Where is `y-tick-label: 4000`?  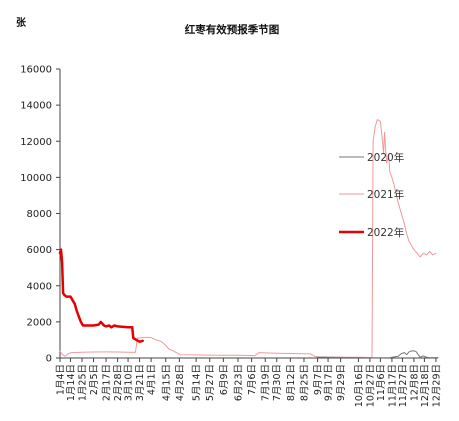 y-tick-label: 4000 is located at coordinates (39, 286).